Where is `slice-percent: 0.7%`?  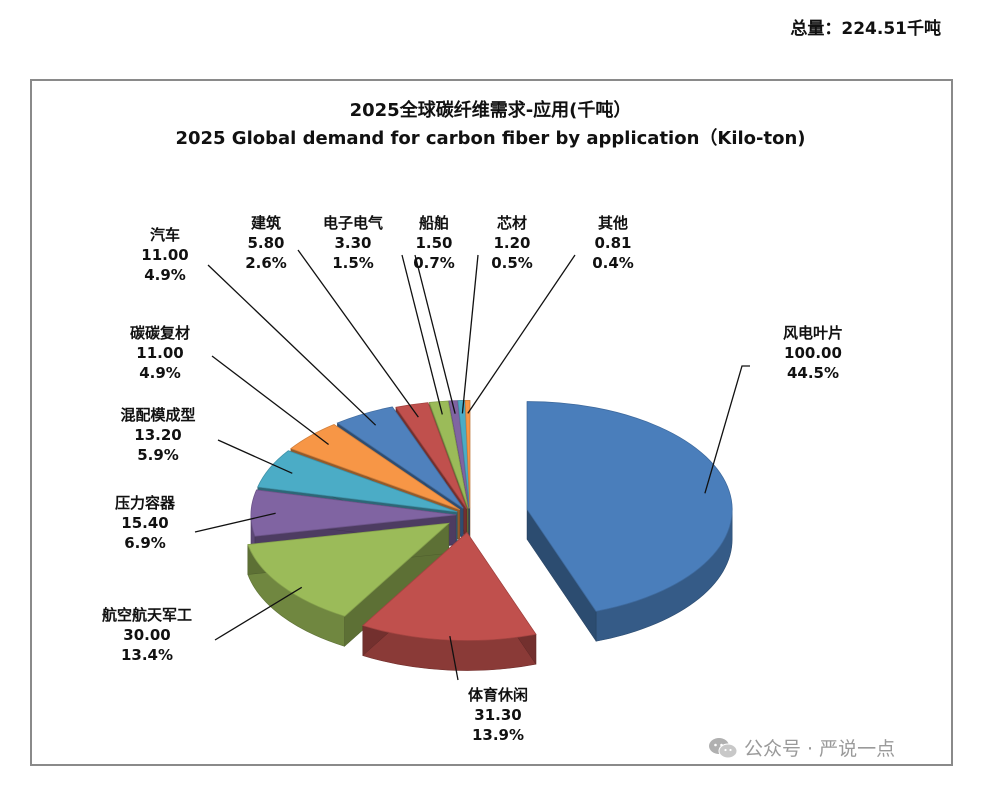 slice-percent: 0.7% is located at coordinates (434, 263).